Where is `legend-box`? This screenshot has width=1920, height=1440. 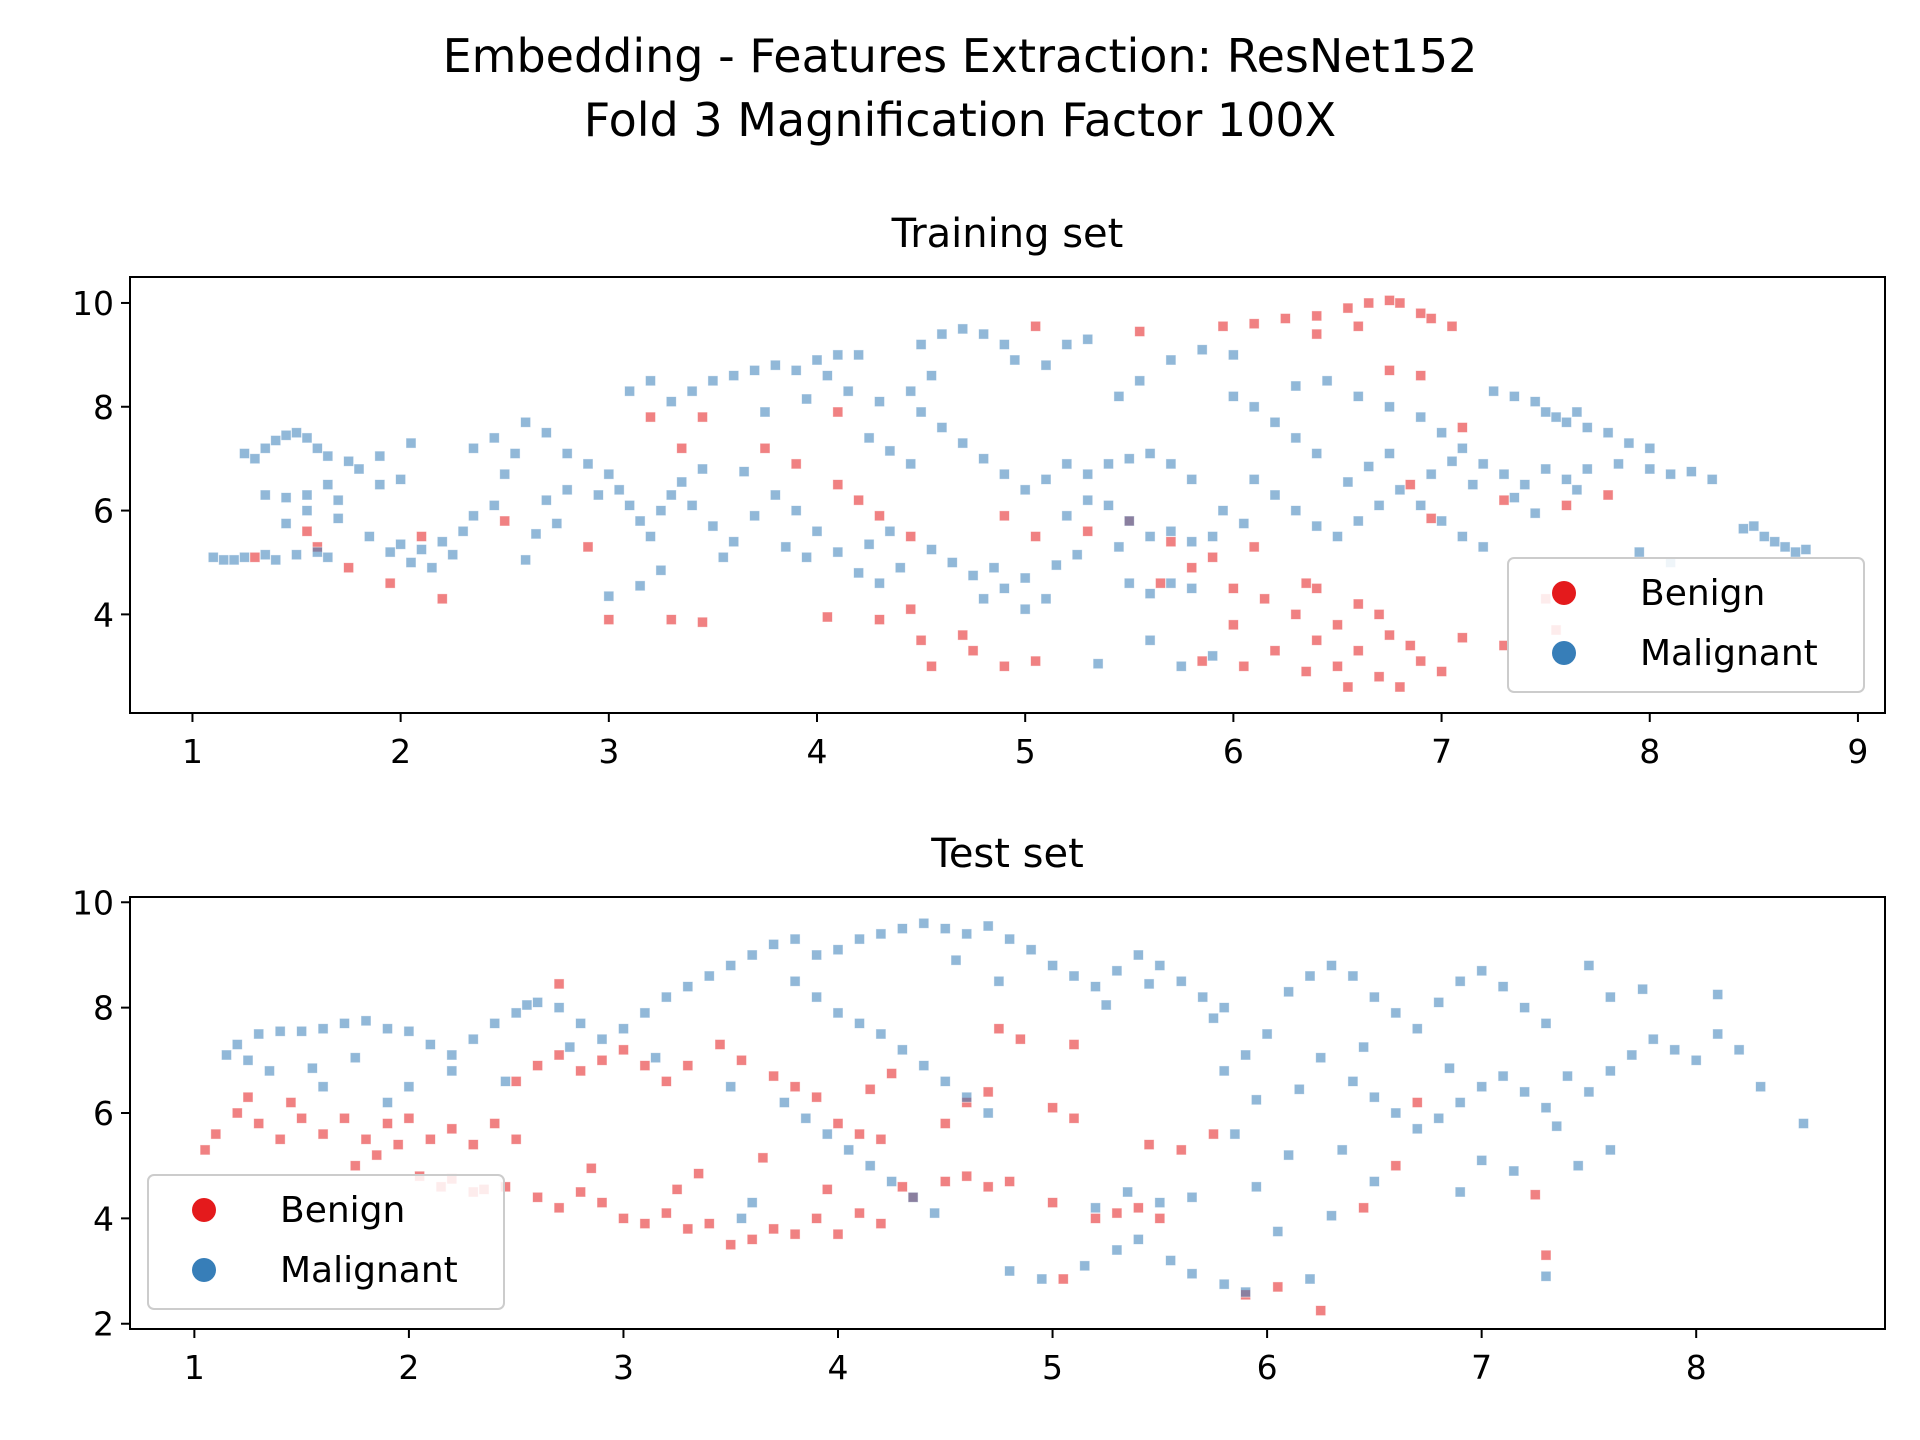
legend-box is located at coordinates (1686, 625).